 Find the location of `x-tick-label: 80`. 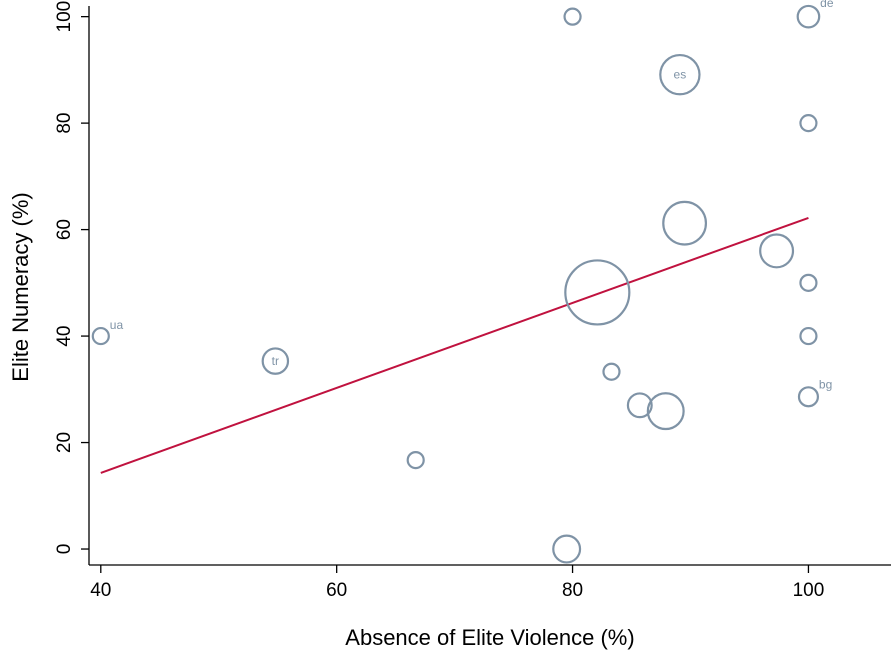

x-tick-label: 80 is located at coordinates (572, 590).